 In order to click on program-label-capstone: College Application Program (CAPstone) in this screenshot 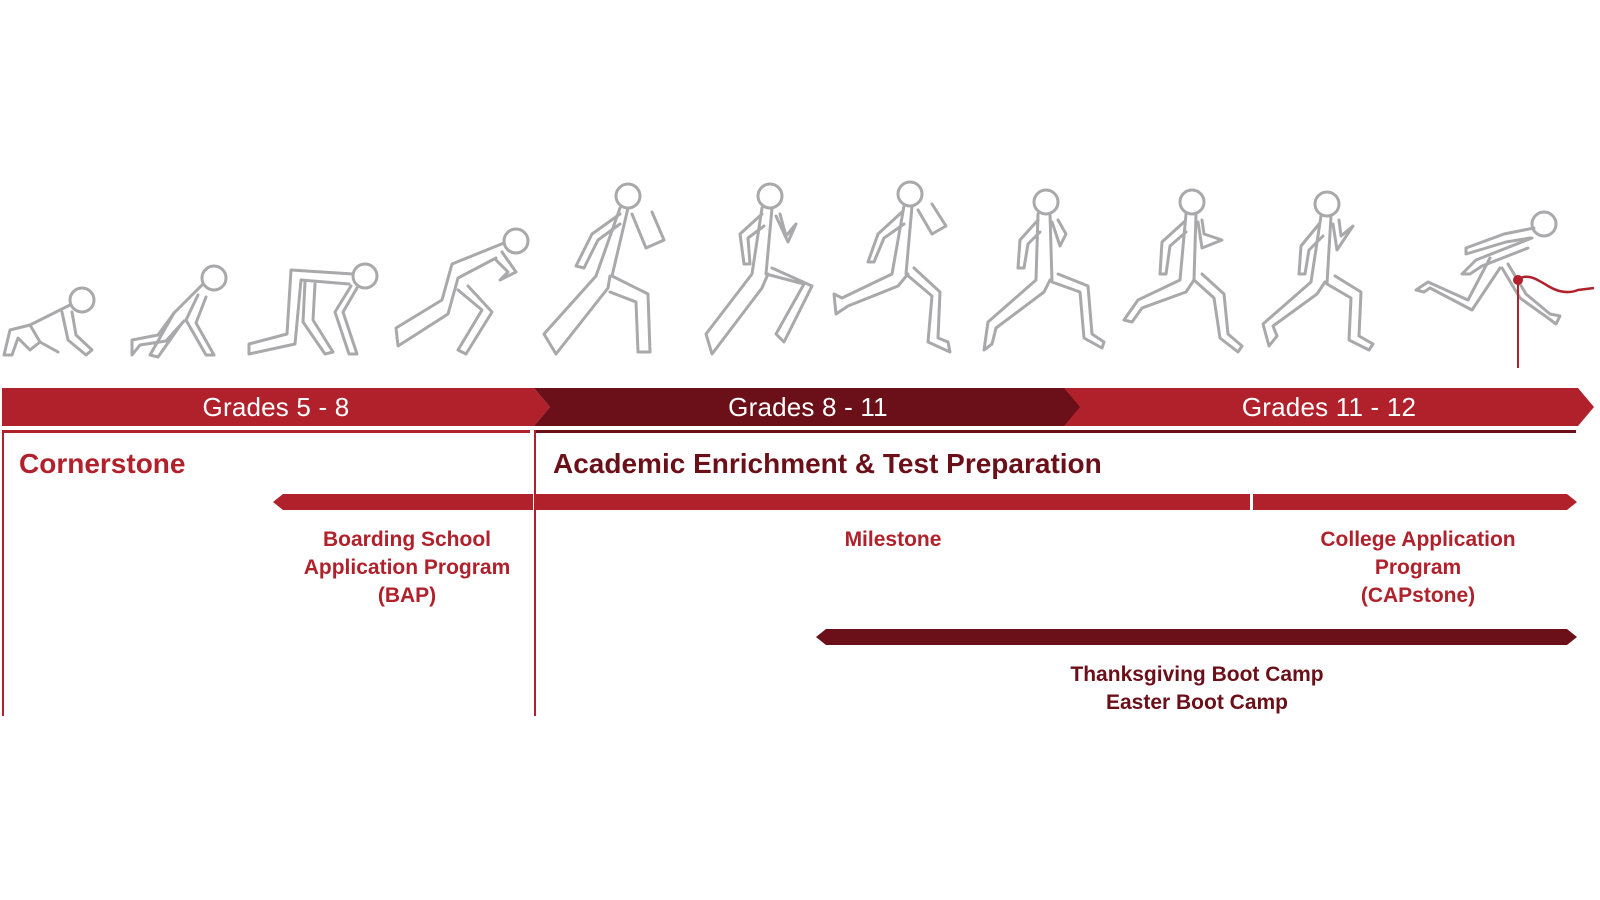, I will do `click(1418, 567)`.